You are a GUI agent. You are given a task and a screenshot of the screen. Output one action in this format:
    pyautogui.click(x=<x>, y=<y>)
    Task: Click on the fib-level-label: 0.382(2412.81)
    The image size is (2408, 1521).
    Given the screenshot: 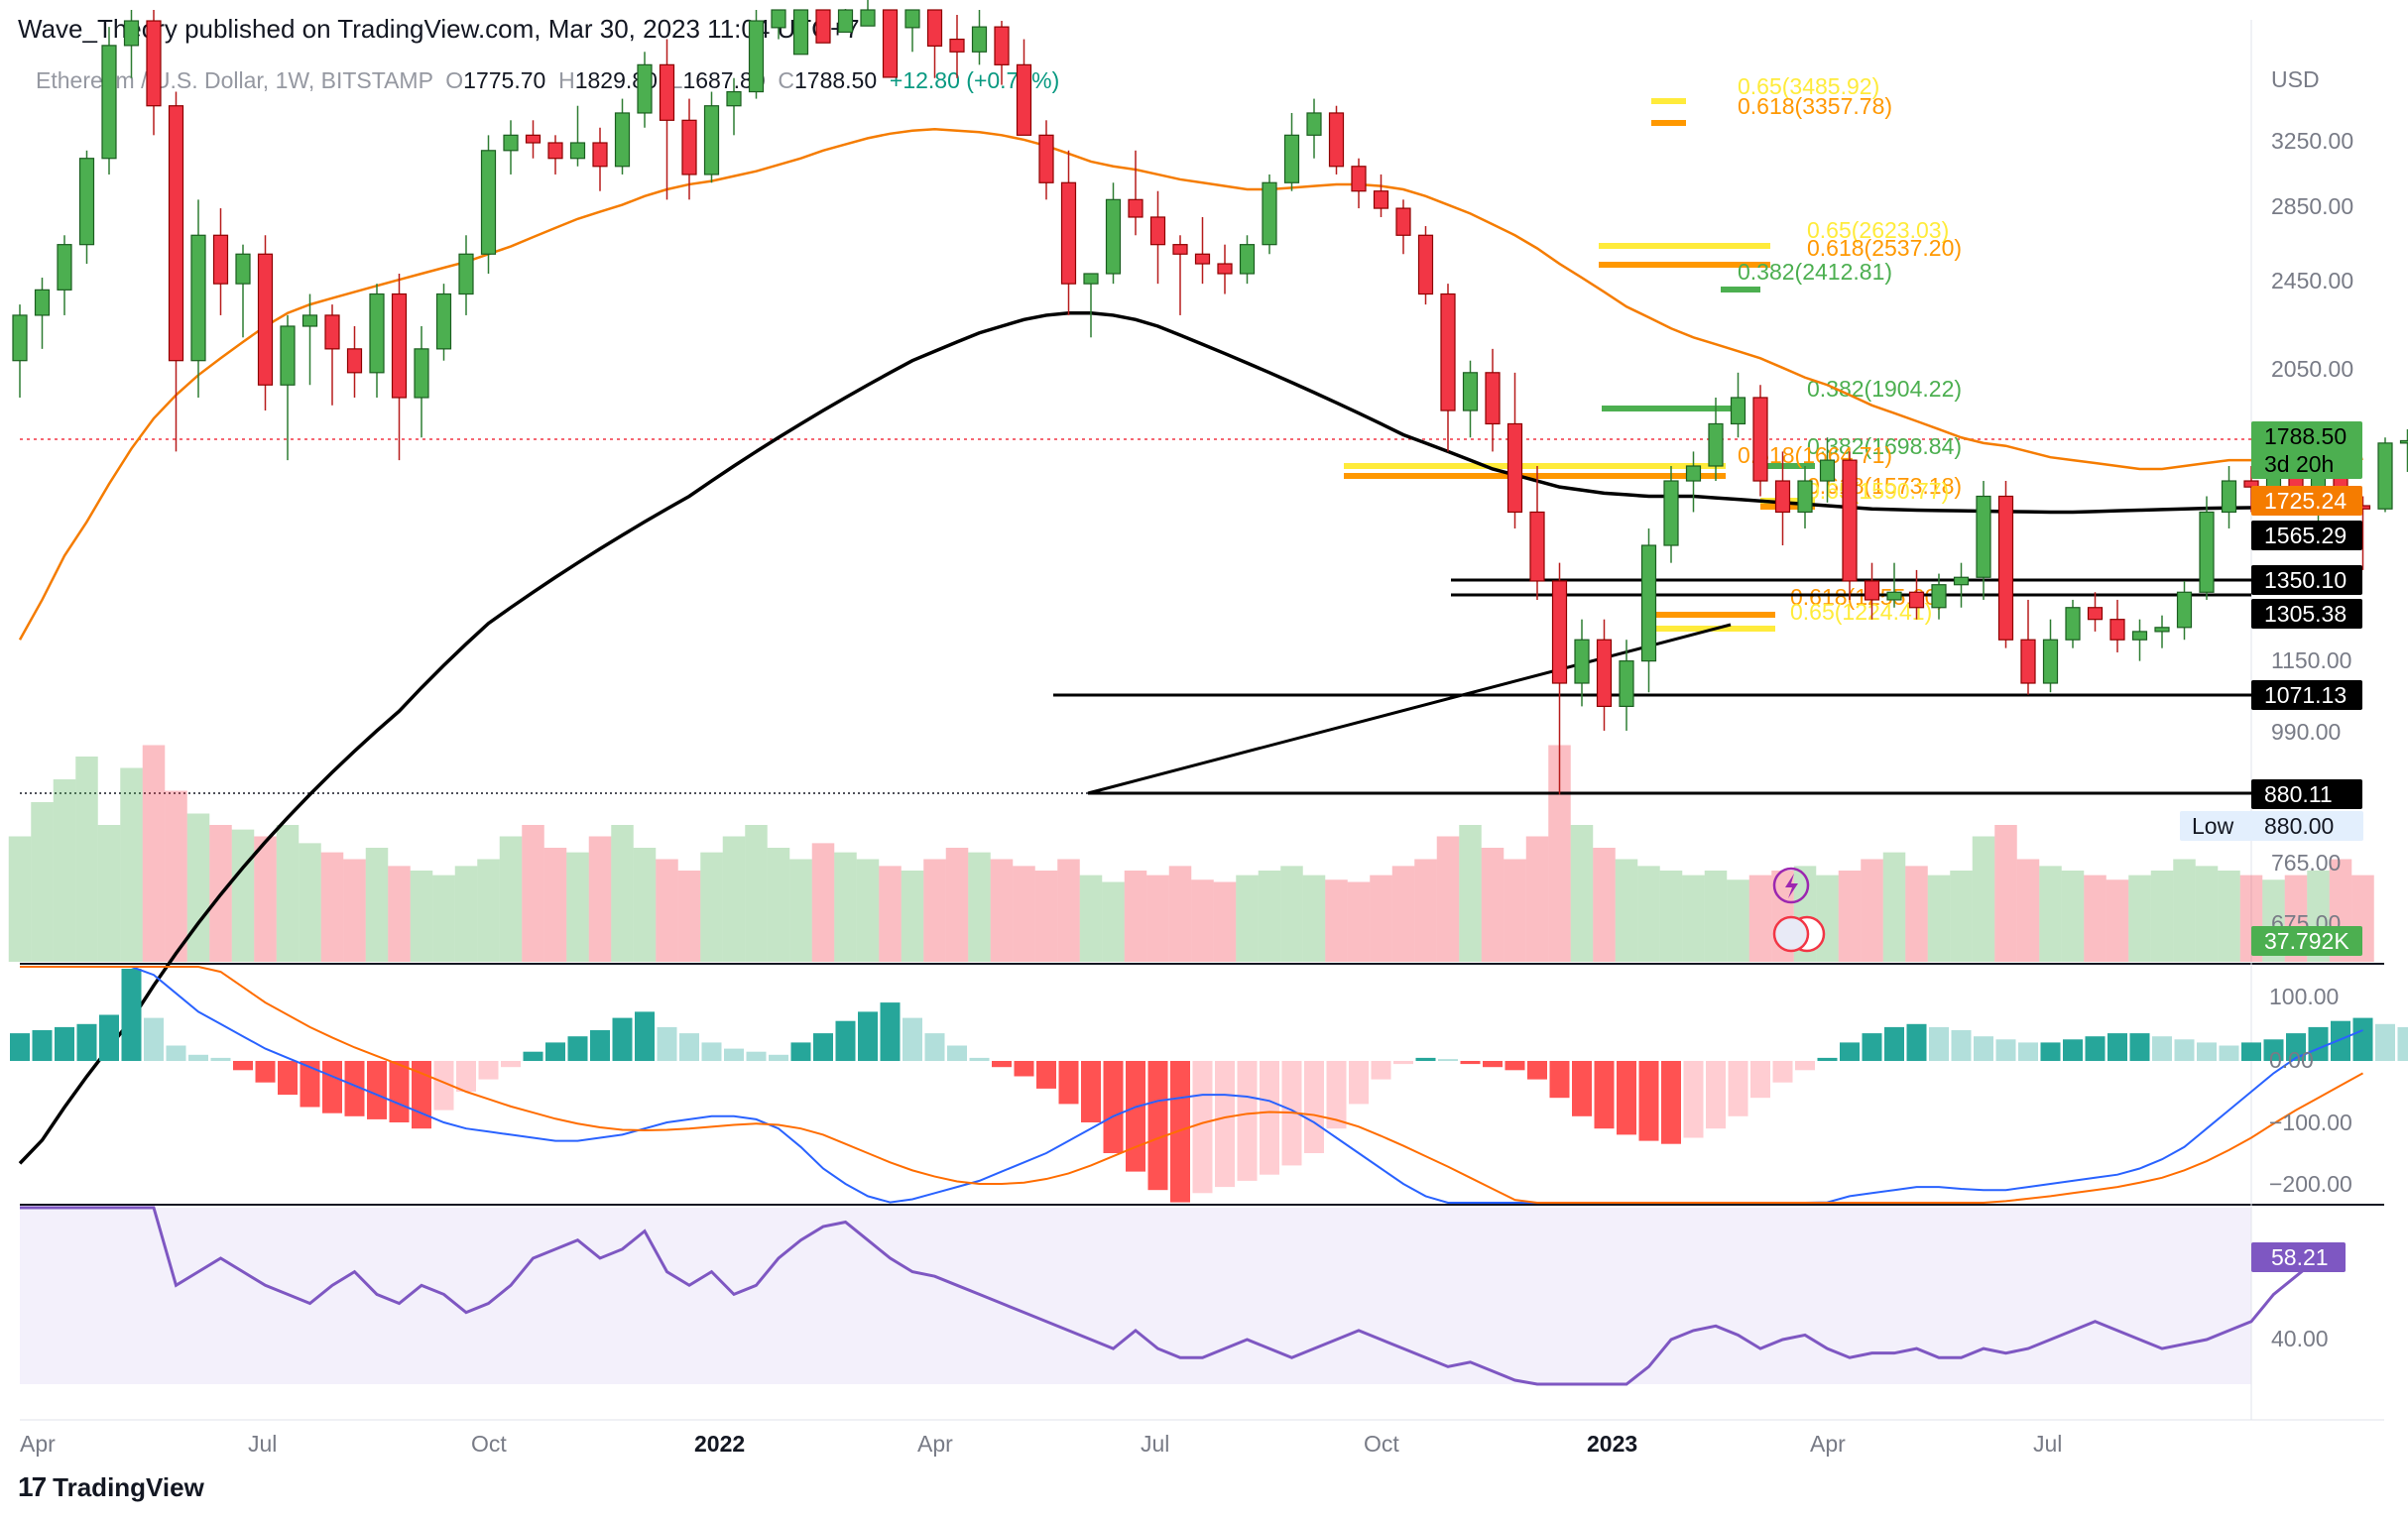 What is the action you would take?
    pyautogui.click(x=1815, y=272)
    